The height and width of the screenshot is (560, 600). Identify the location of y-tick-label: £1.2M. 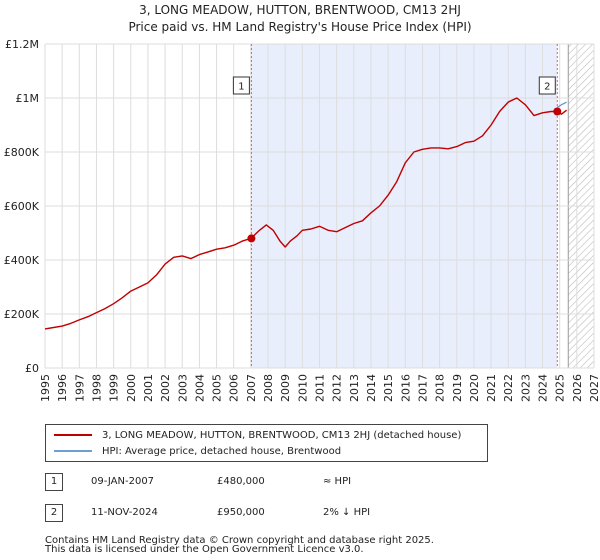
(22, 44).